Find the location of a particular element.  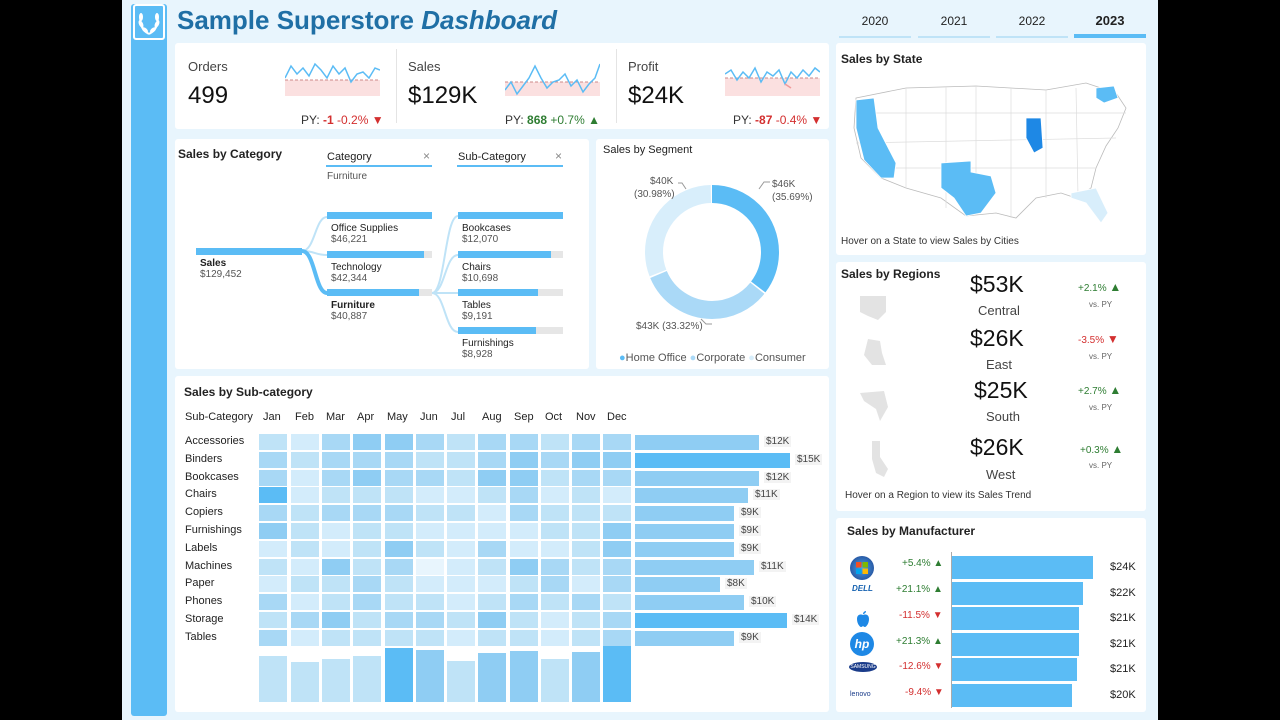

us-state-map is located at coordinates (991, 148).